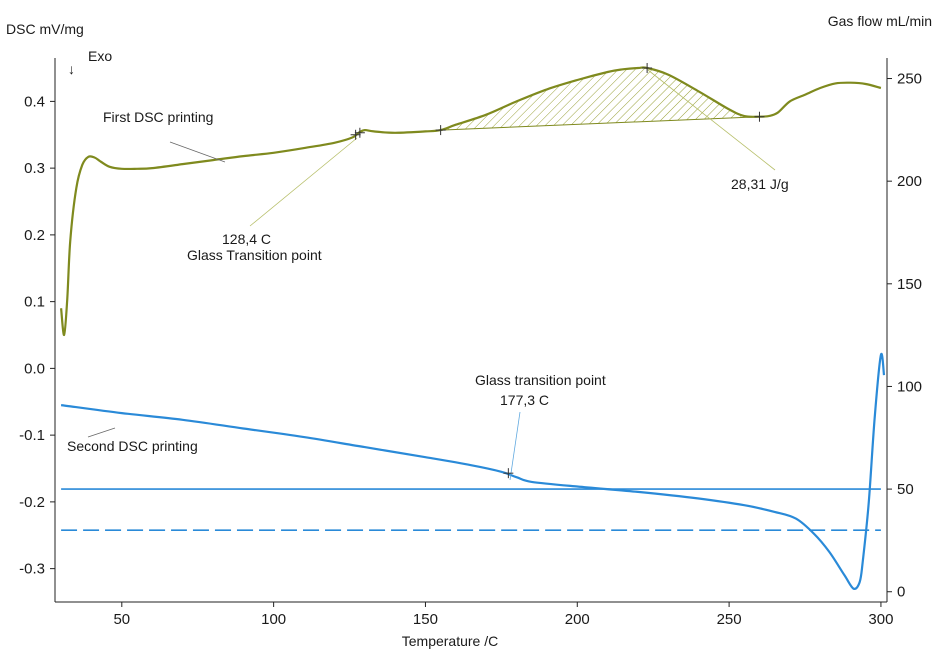 The height and width of the screenshot is (650, 940). What do you see at coordinates (729, 619) in the screenshot?
I see `x-tick-label: 250` at bounding box center [729, 619].